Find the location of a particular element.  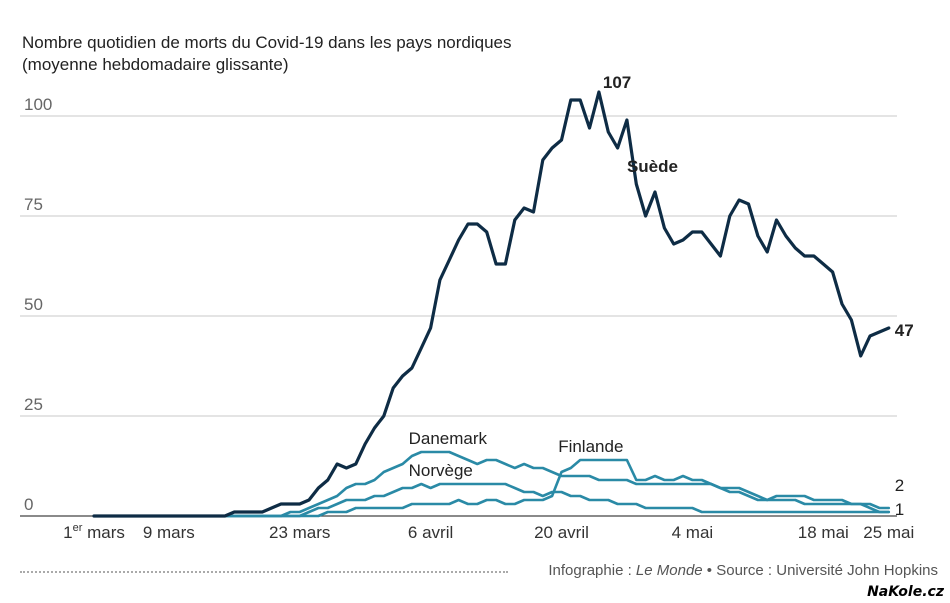

end-label-suede: 47 is located at coordinates (904, 330).